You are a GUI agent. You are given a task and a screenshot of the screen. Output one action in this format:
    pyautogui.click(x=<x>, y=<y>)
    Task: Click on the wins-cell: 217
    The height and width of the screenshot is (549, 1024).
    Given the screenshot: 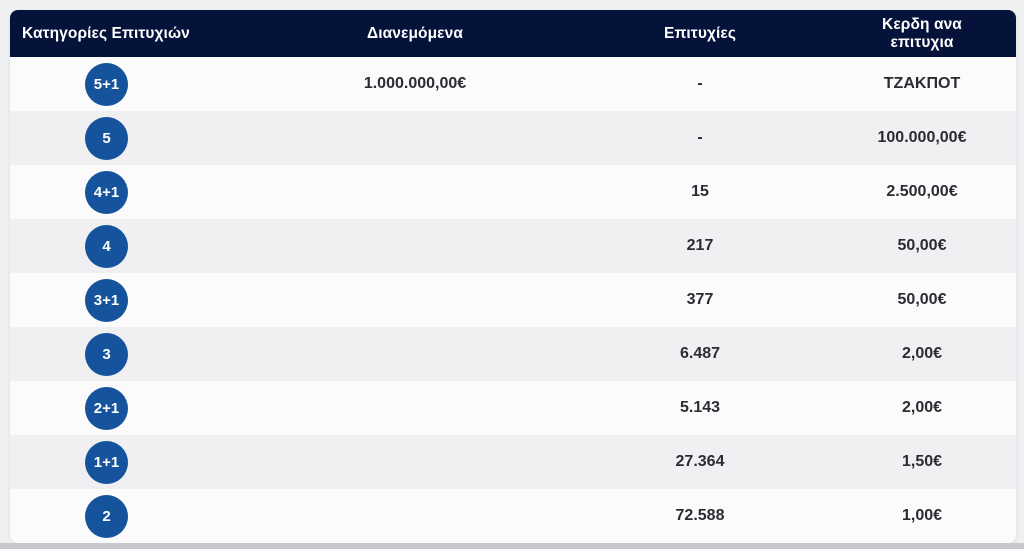 What is the action you would take?
    pyautogui.click(x=700, y=245)
    